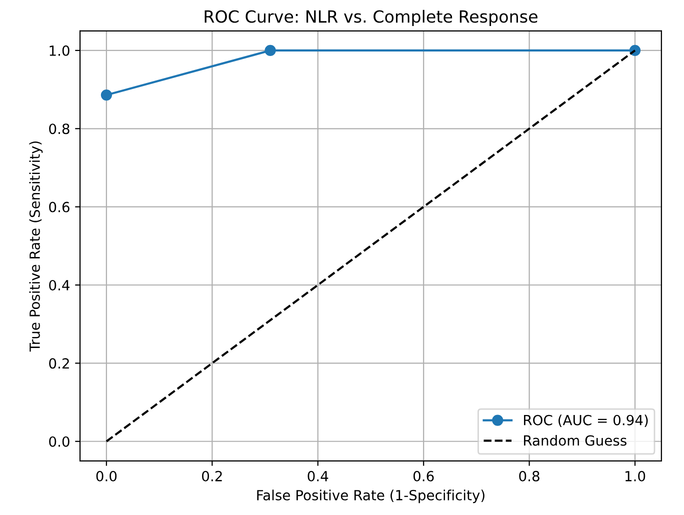  I want to click on legend-label: Random Guess, so click(575, 440).